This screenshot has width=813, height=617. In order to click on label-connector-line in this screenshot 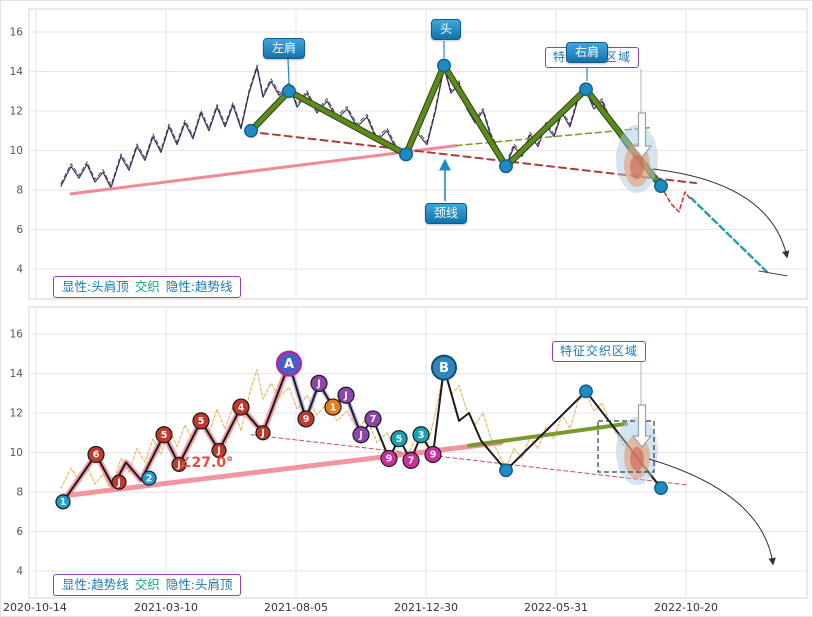, I will do `click(288, 71)`.